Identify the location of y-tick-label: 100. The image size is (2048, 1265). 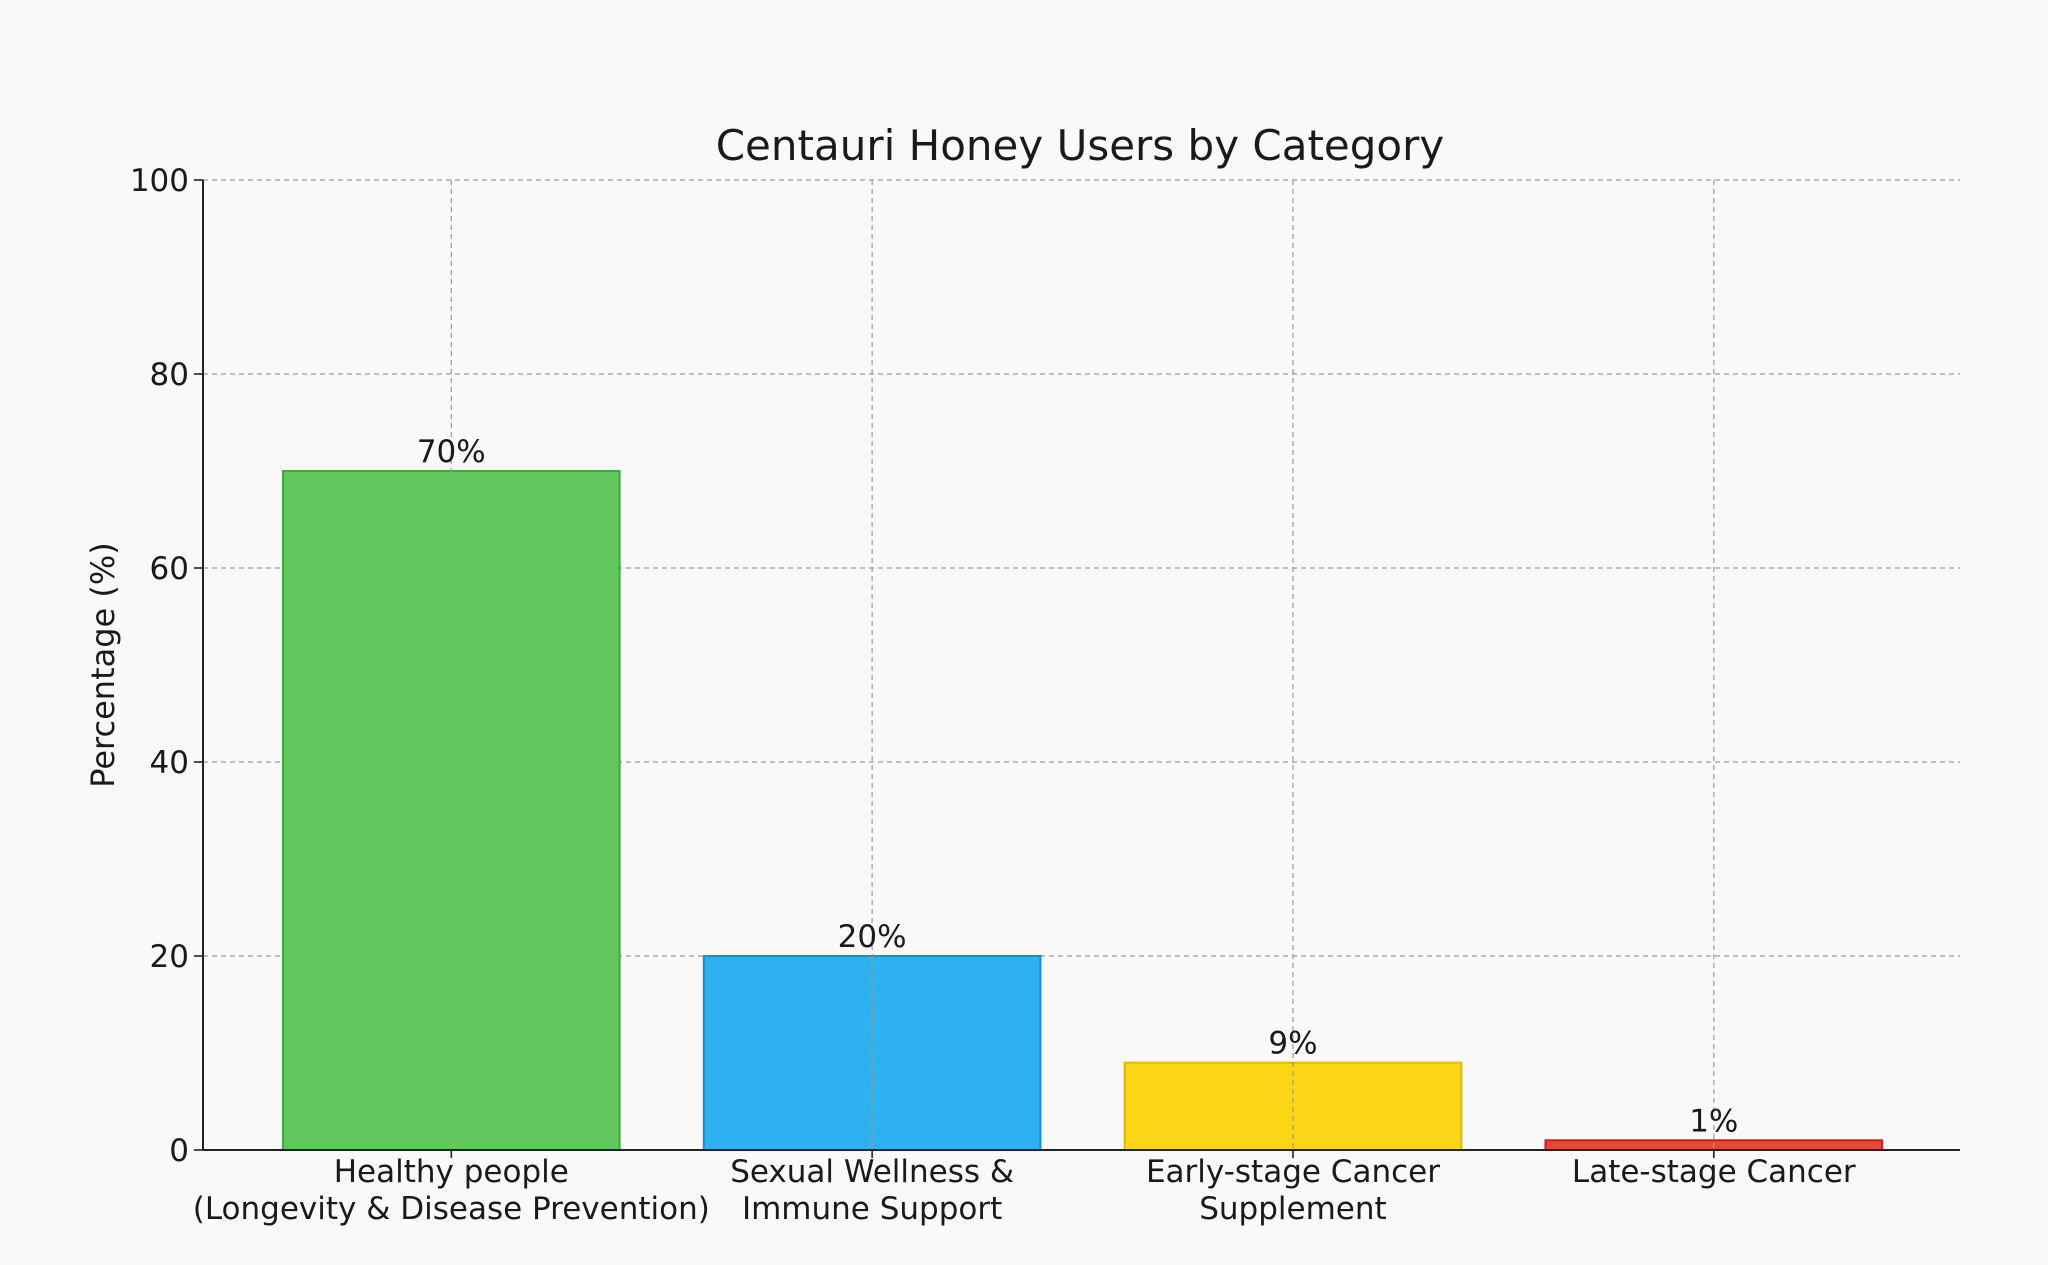
(159, 181).